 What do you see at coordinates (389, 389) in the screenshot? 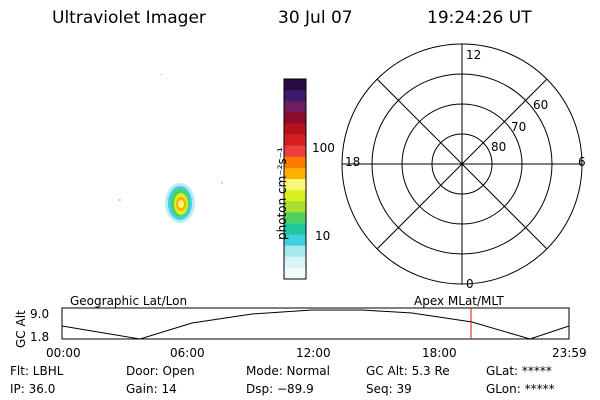
I see `seq-status: Seq: 39` at bounding box center [389, 389].